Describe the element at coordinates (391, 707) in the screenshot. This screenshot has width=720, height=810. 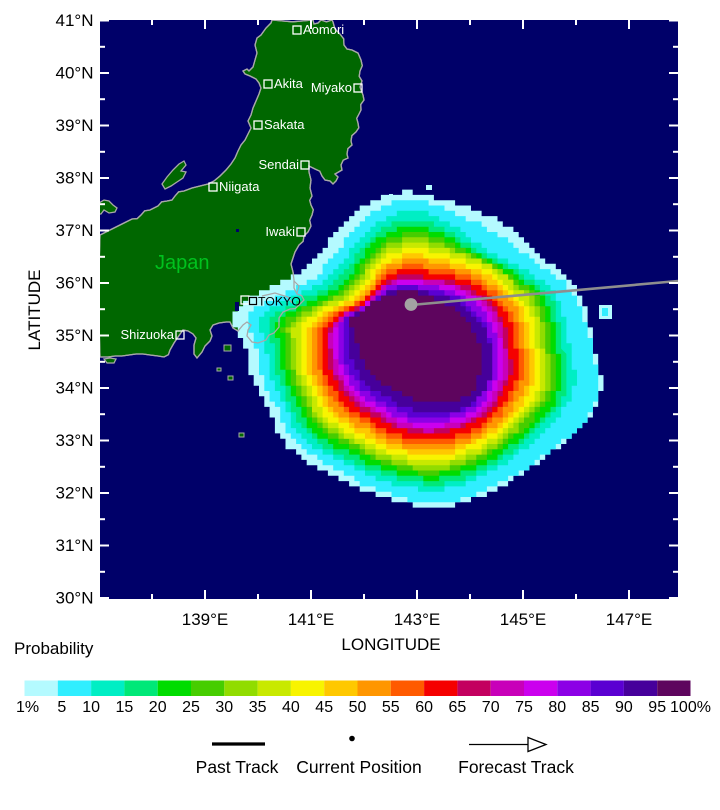
I see `svg-text: 55` at that location.